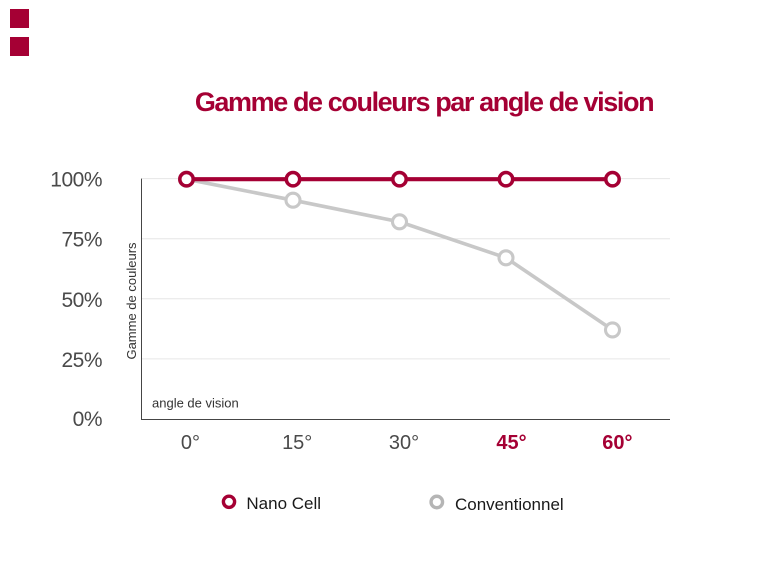 The width and height of the screenshot is (768, 565). What do you see at coordinates (511, 443) in the screenshot?
I see `svg-text: 45°` at bounding box center [511, 443].